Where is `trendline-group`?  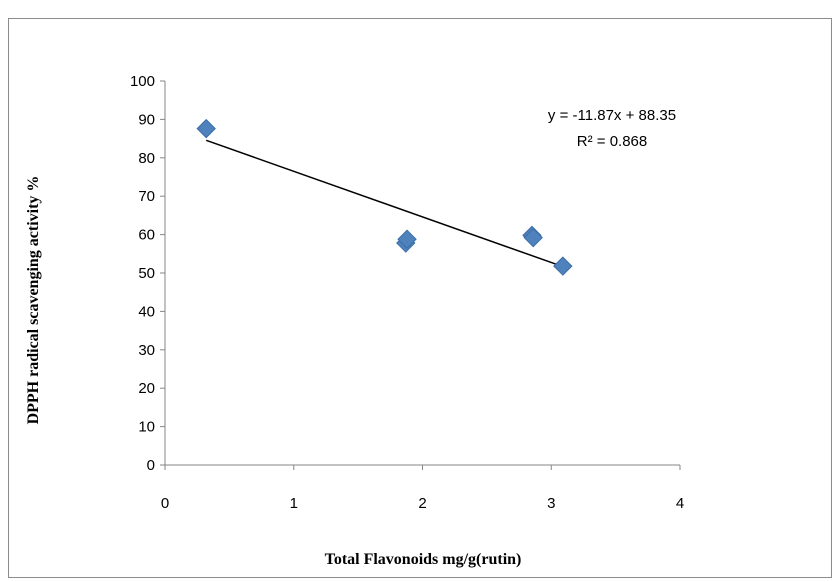 trendline-group is located at coordinates (386, 204).